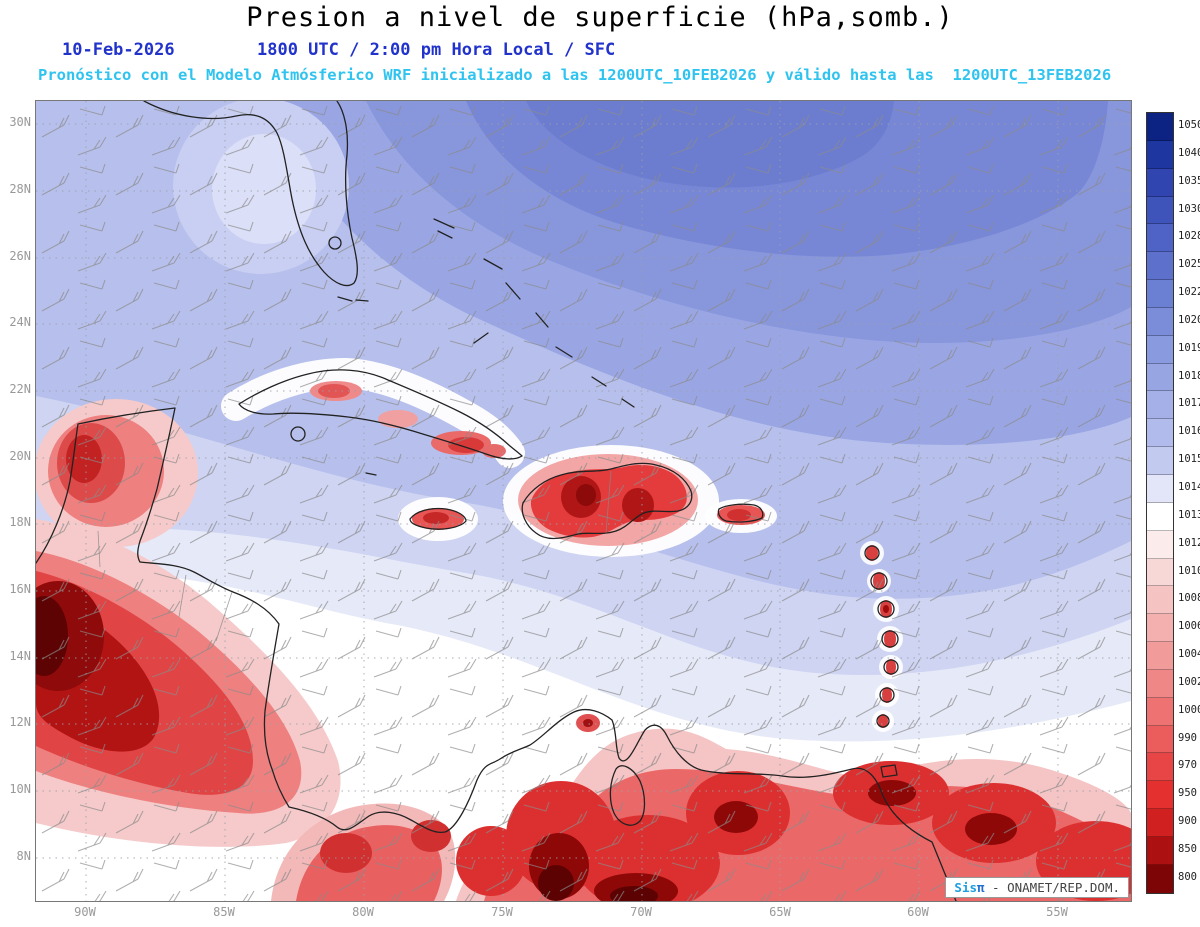 The image size is (1200, 927). What do you see at coordinates (85, 912) in the screenshot?
I see `lon-label: 90W` at bounding box center [85, 912].